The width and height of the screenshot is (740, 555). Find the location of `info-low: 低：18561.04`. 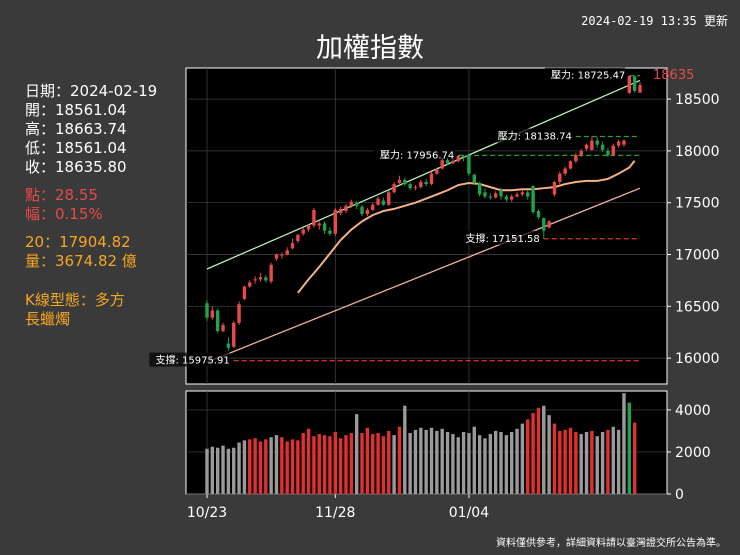

info-low: 低：18561.04 is located at coordinates (76, 148).